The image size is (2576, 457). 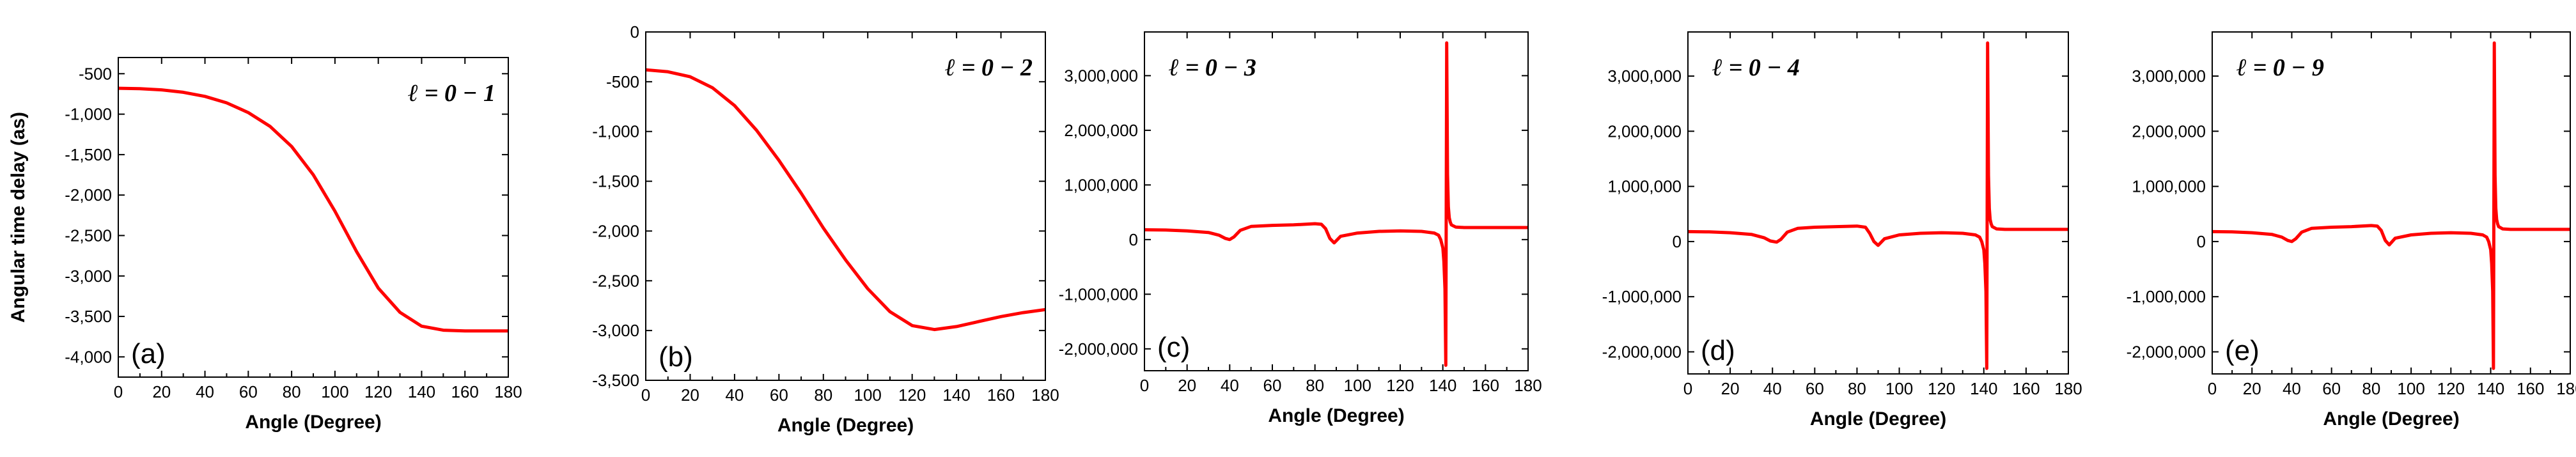 I want to click on series-annotation: ℓ = 0 − 4, so click(x=1756, y=67).